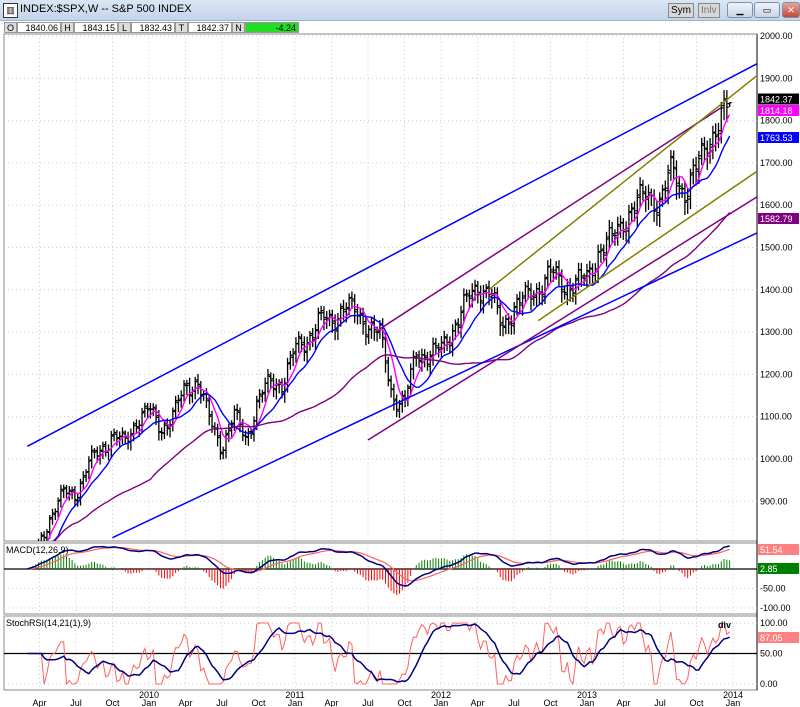 This screenshot has width=800, height=707. Describe the element at coordinates (378, 566) in the screenshot. I see `macd-line` at that location.